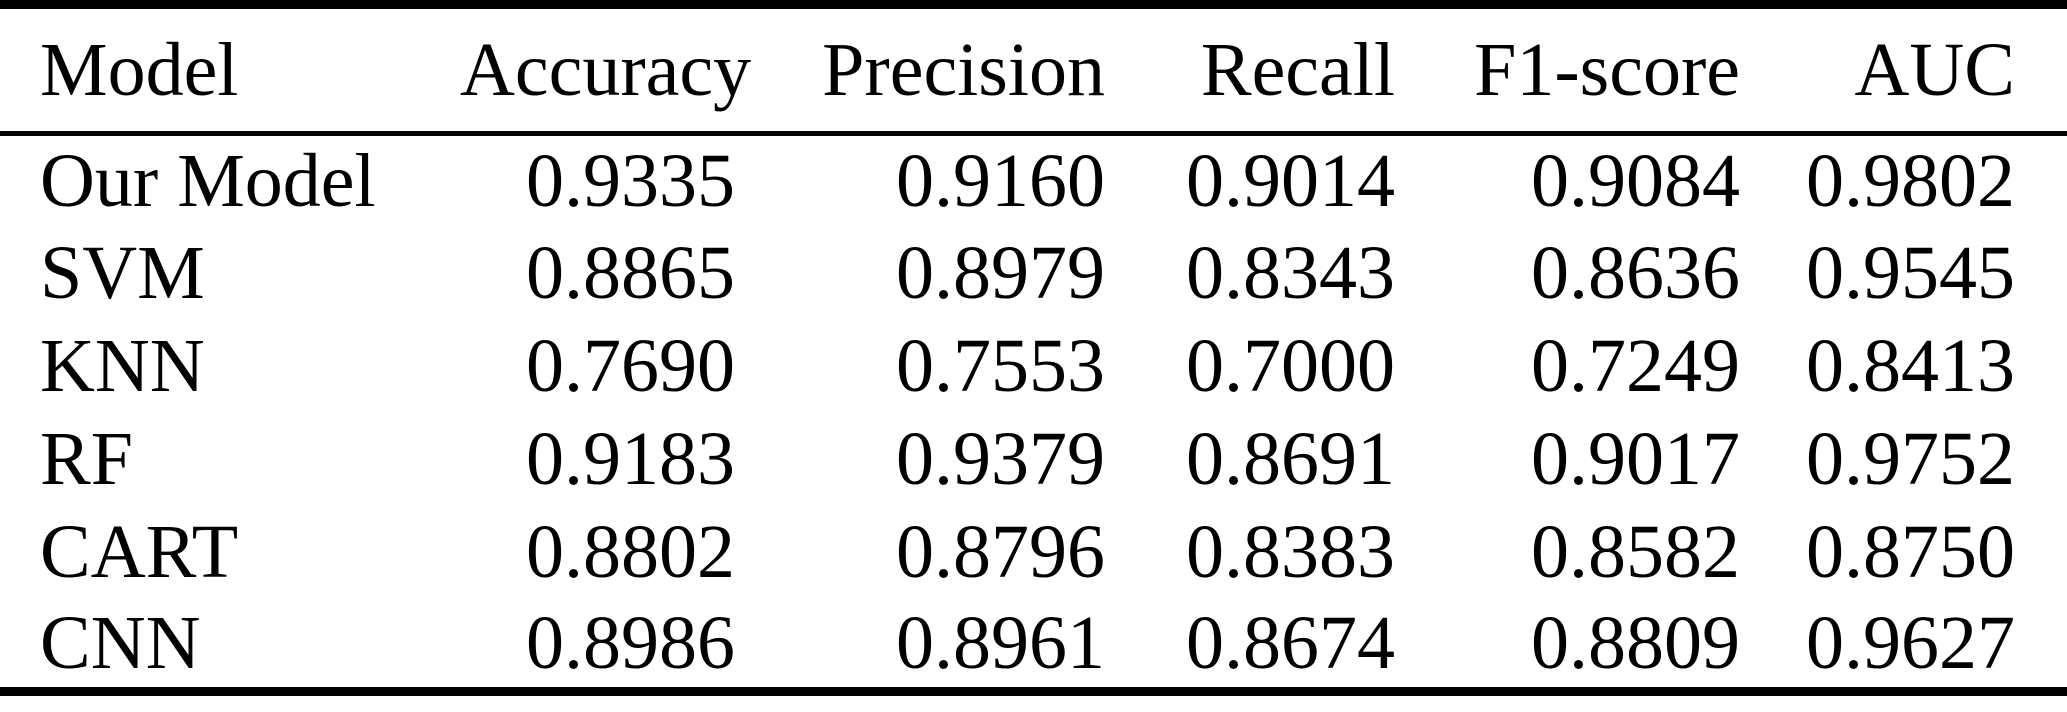  What do you see at coordinates (208, 181) in the screenshot?
I see `model-name-cell: Our Model` at bounding box center [208, 181].